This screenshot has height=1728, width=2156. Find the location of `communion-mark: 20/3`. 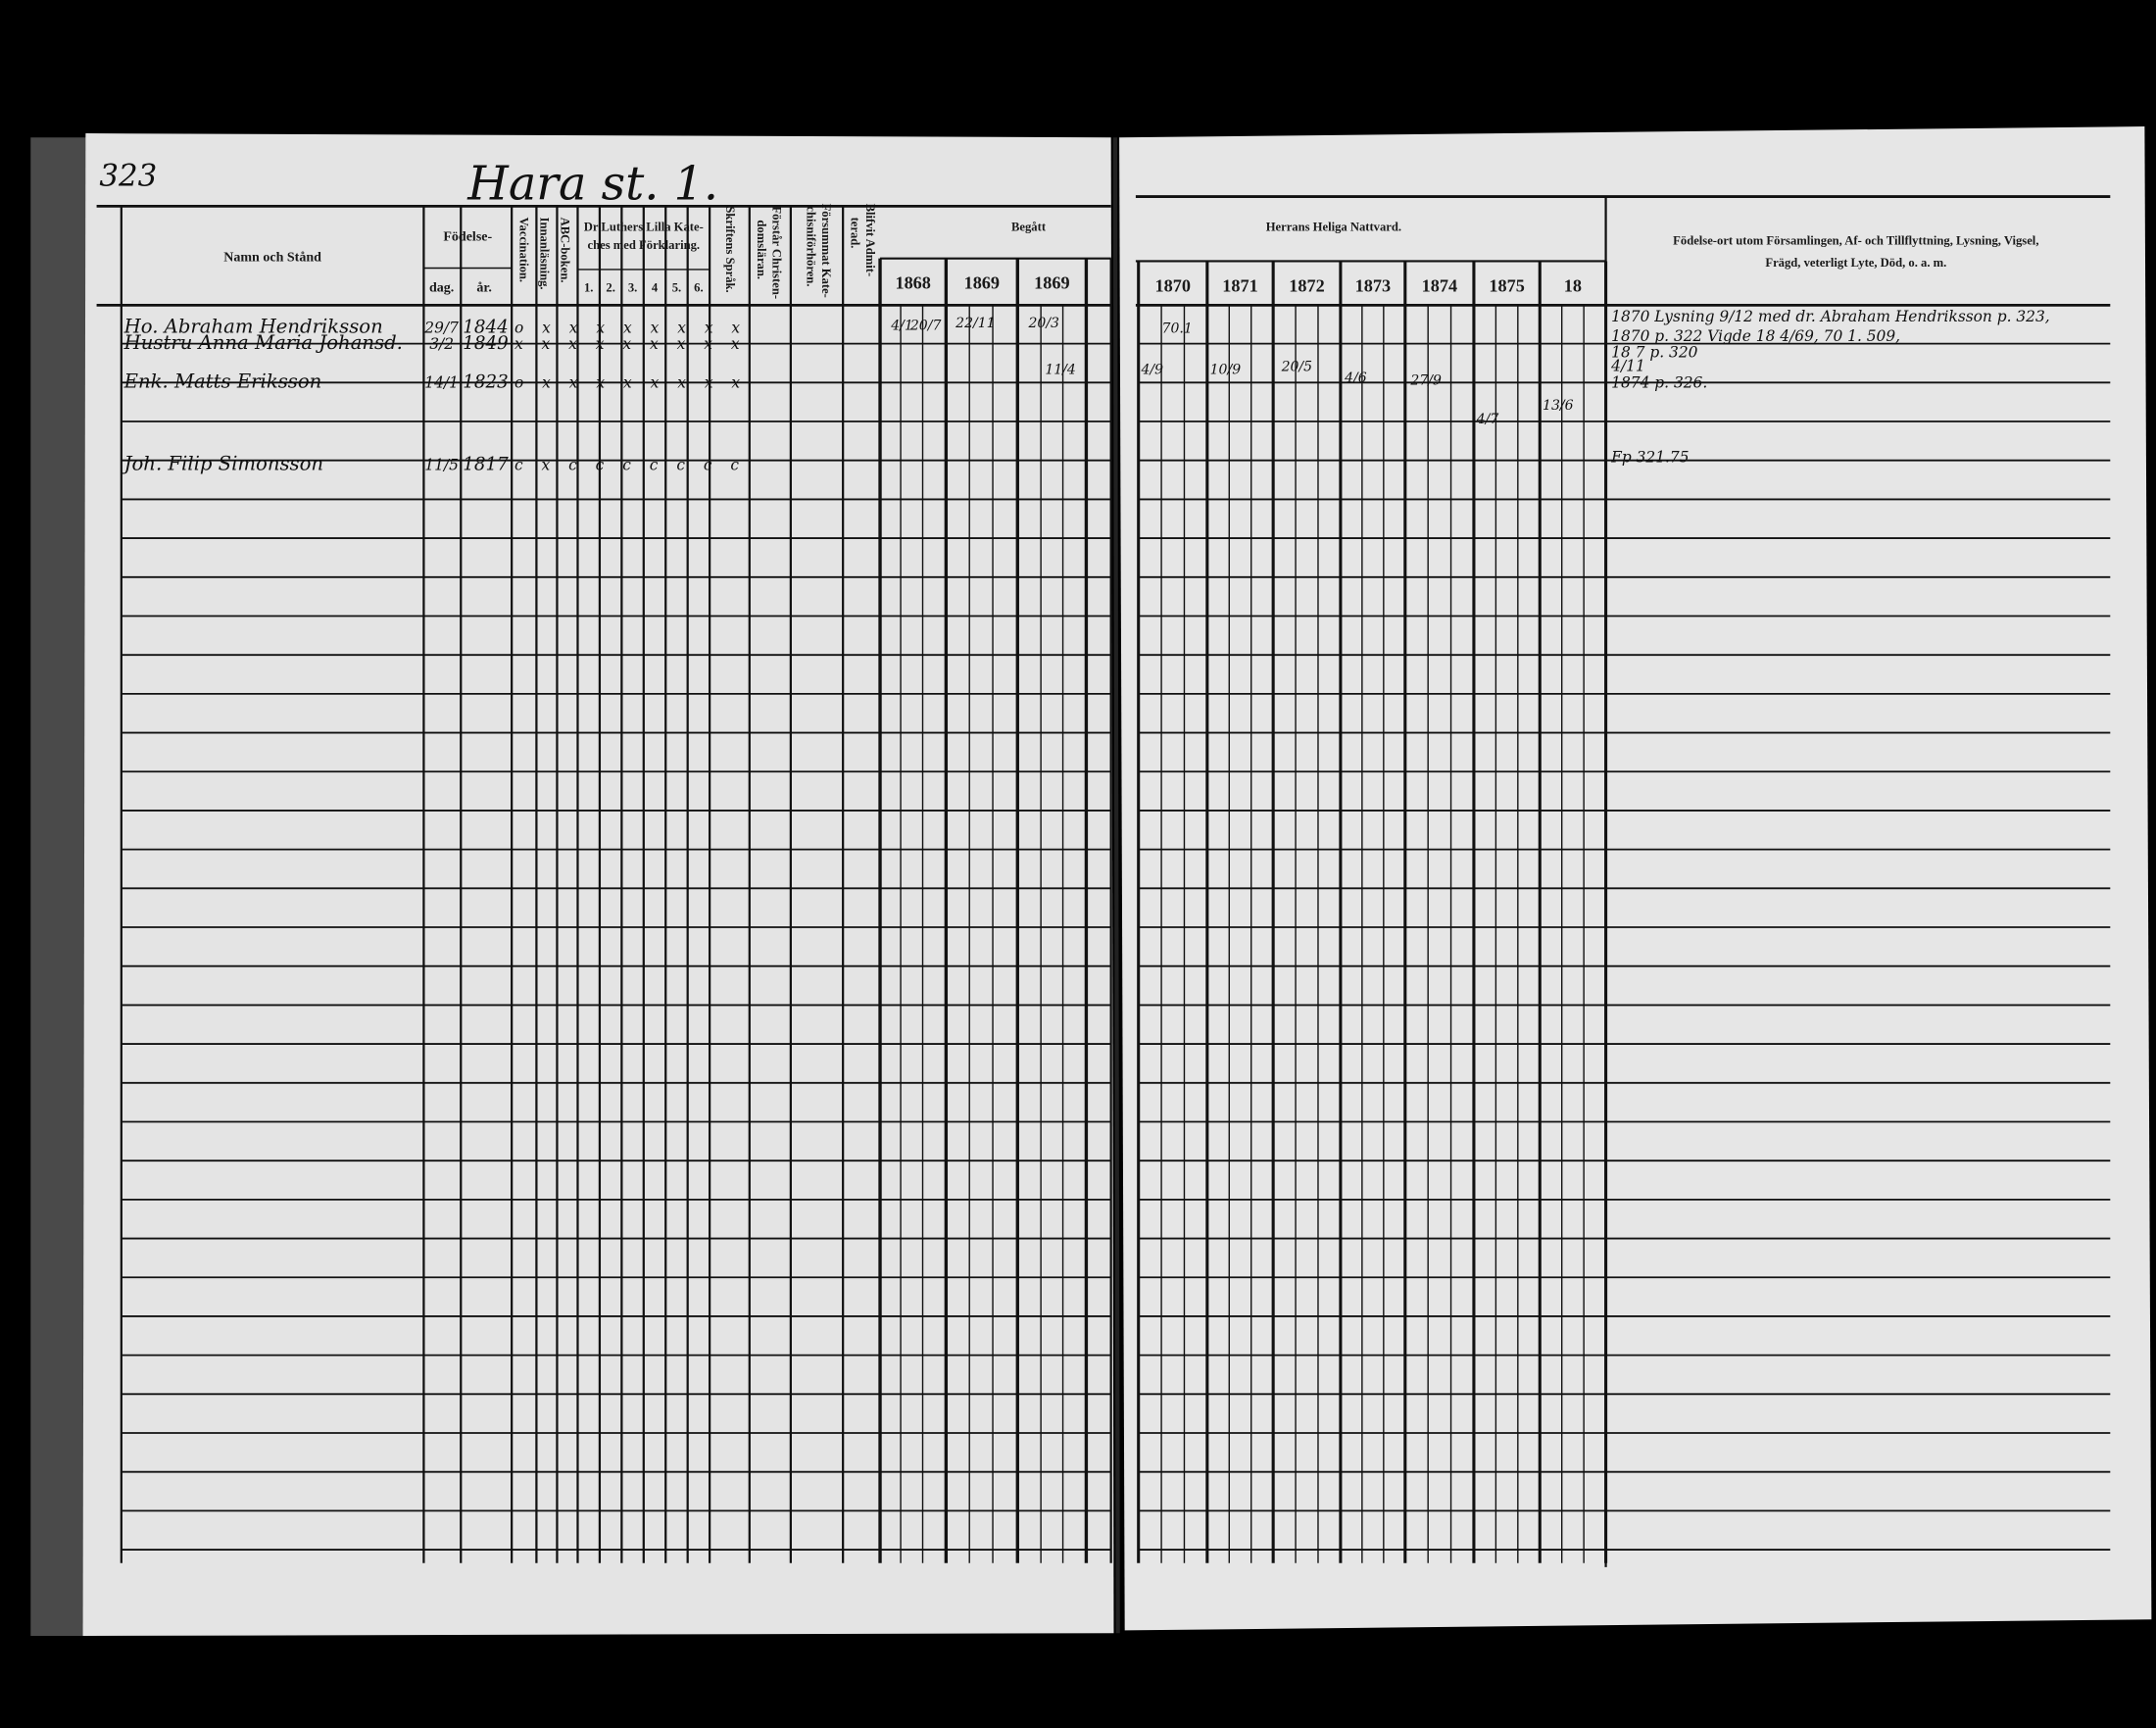

communion-mark: 20/3 is located at coordinates (1044, 323).